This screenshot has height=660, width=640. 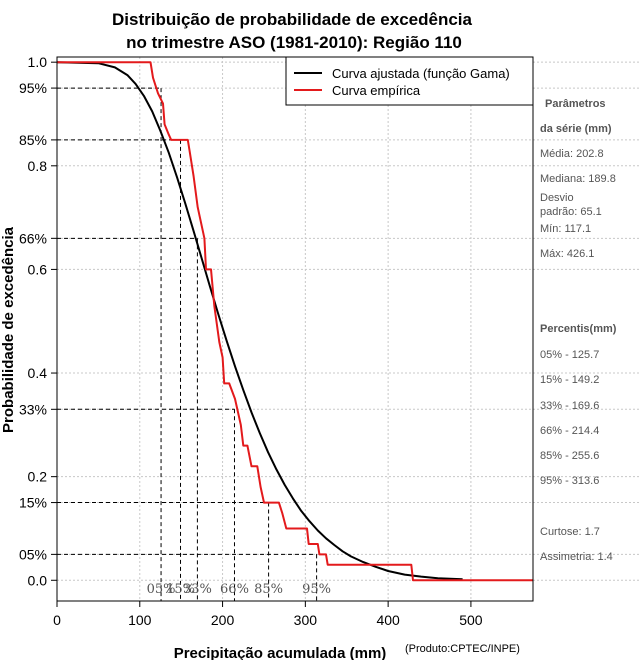 I want to click on y-tick-label-66%: 66%, so click(x=33, y=238).